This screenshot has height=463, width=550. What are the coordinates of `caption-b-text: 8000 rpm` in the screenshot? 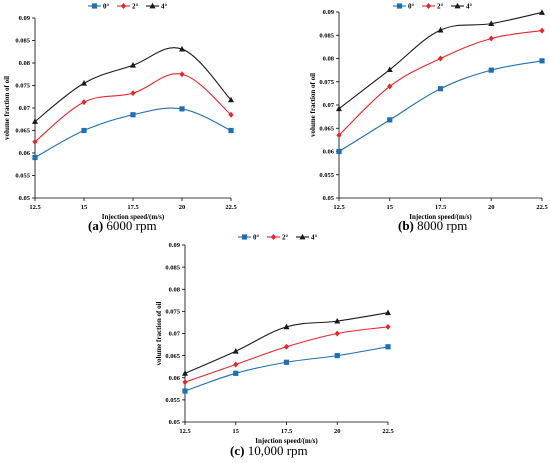 It's located at (442, 225).